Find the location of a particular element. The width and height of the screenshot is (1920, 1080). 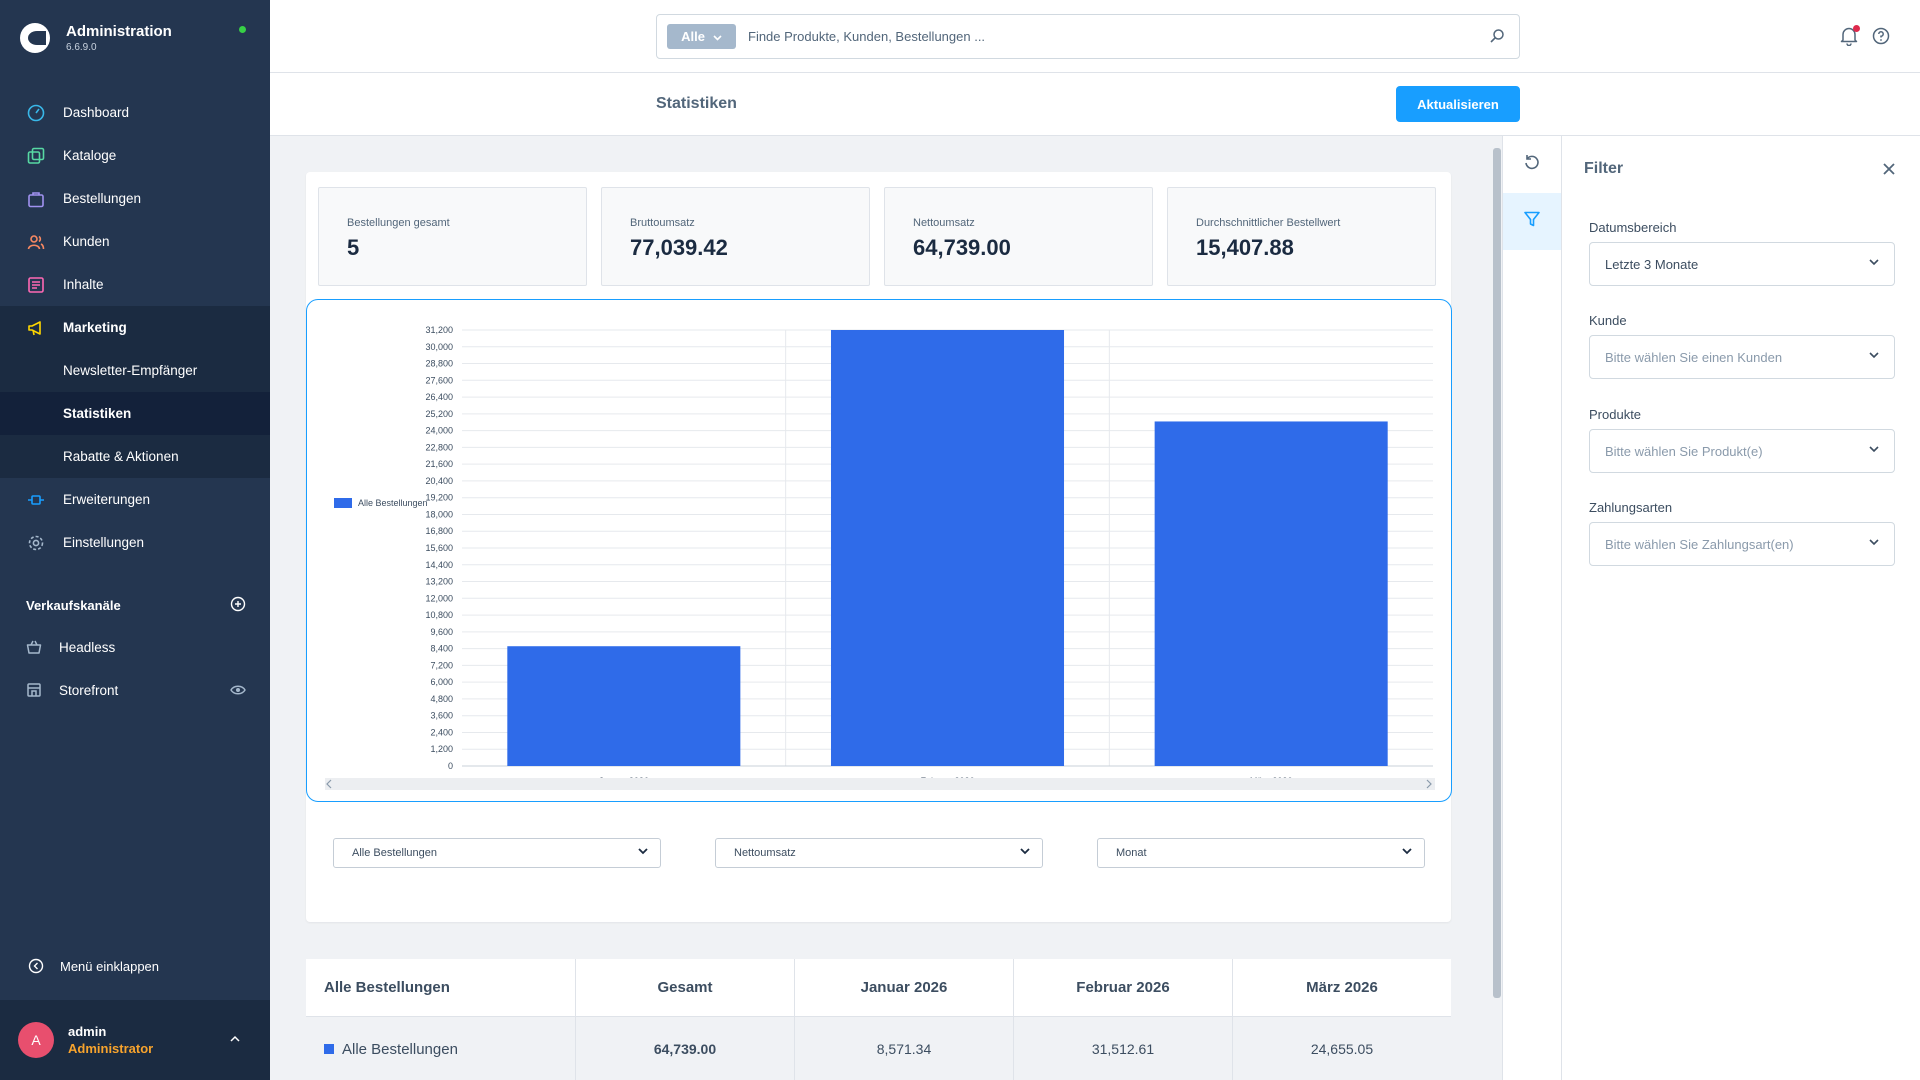

filter-tool is located at coordinates (1532, 221).